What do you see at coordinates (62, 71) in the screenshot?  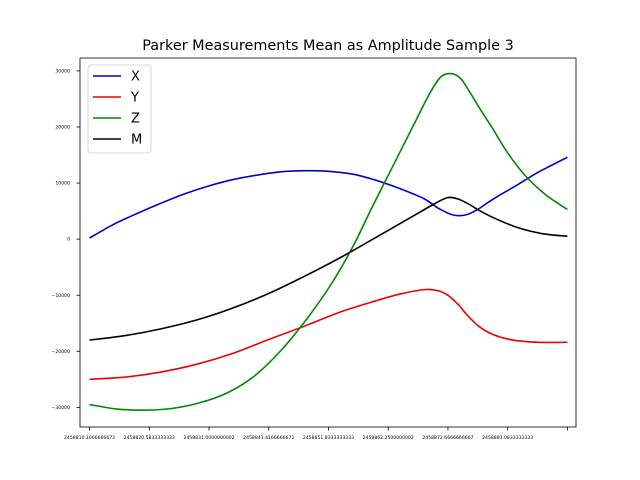 I see `y-tick-label: 30000` at bounding box center [62, 71].